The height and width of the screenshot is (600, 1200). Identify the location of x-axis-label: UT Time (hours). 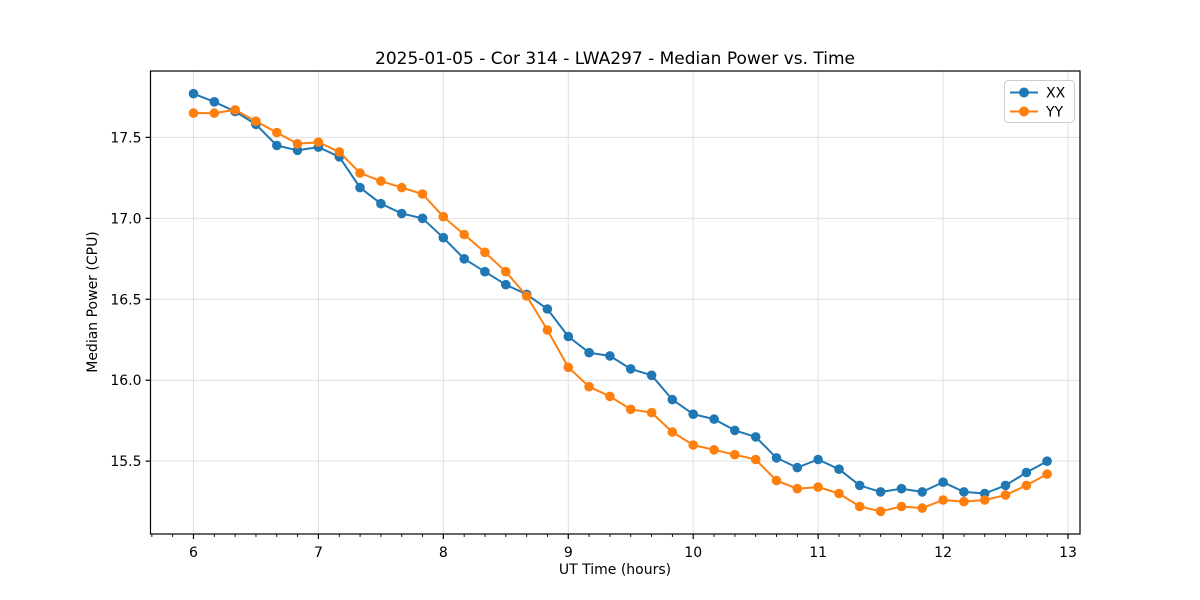
(615, 570).